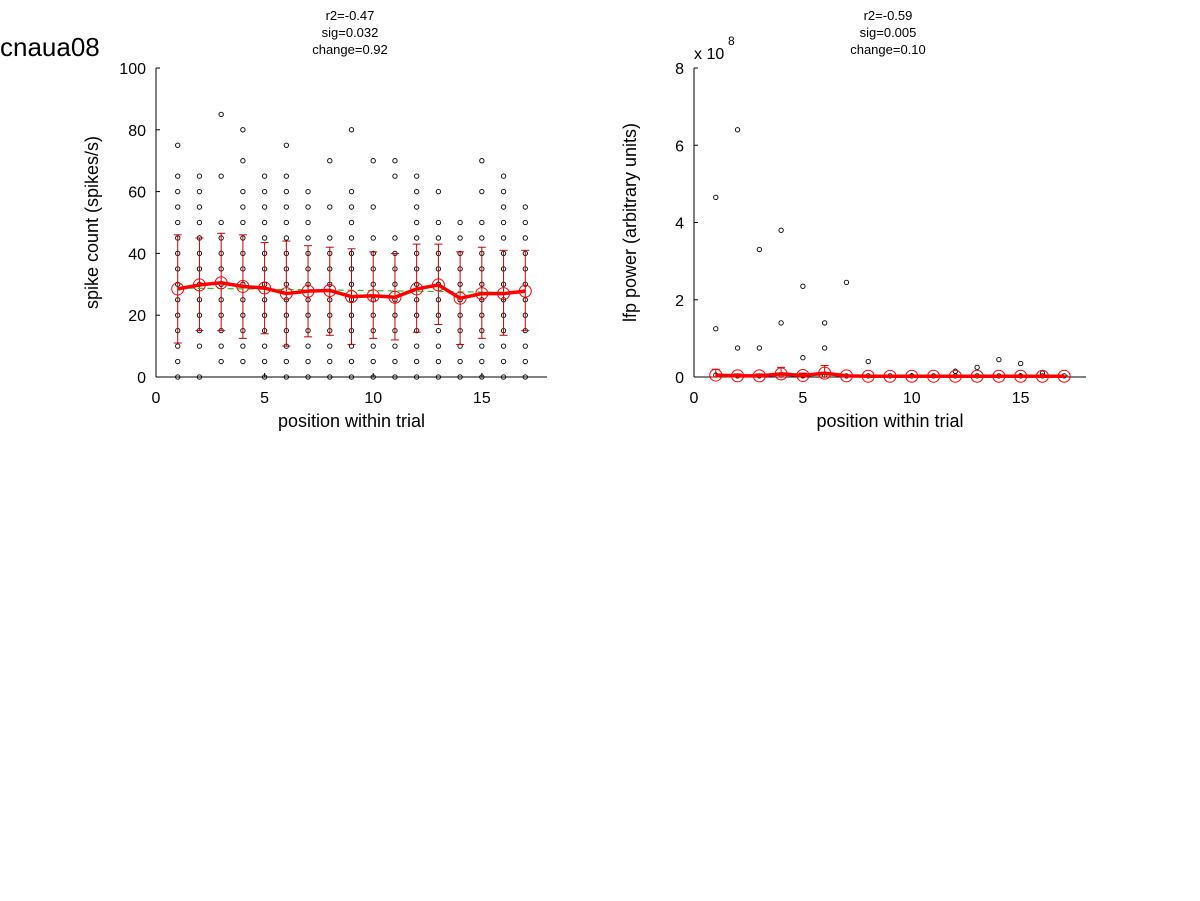  Describe the element at coordinates (264, 398) in the screenshot. I see `x-tick-label: 5` at that location.